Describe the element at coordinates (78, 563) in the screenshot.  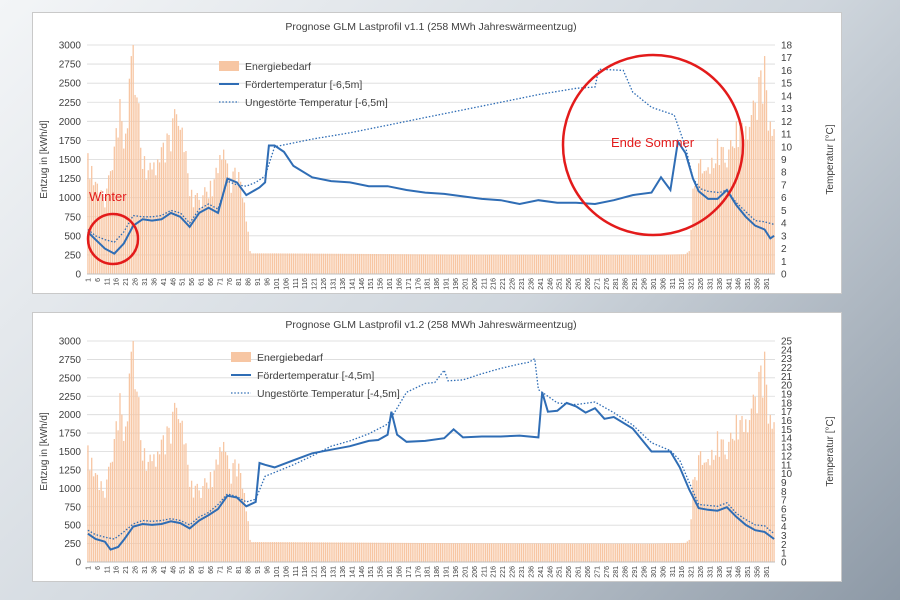
I see `y-tick-label: 0` at that location.